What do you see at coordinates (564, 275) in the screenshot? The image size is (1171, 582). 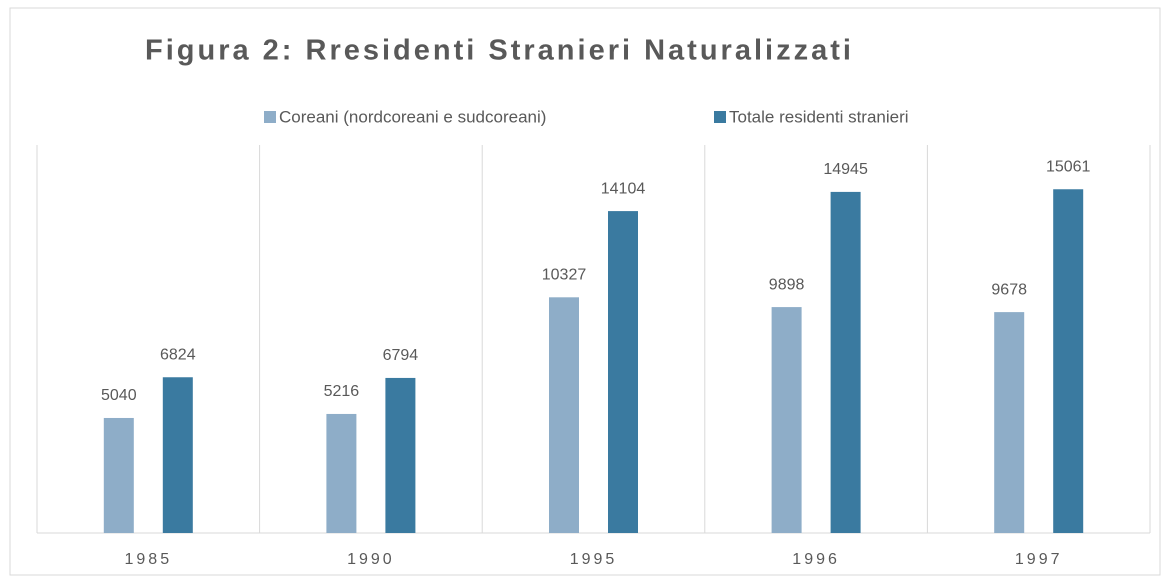 I see `data-label: 10327` at bounding box center [564, 275].